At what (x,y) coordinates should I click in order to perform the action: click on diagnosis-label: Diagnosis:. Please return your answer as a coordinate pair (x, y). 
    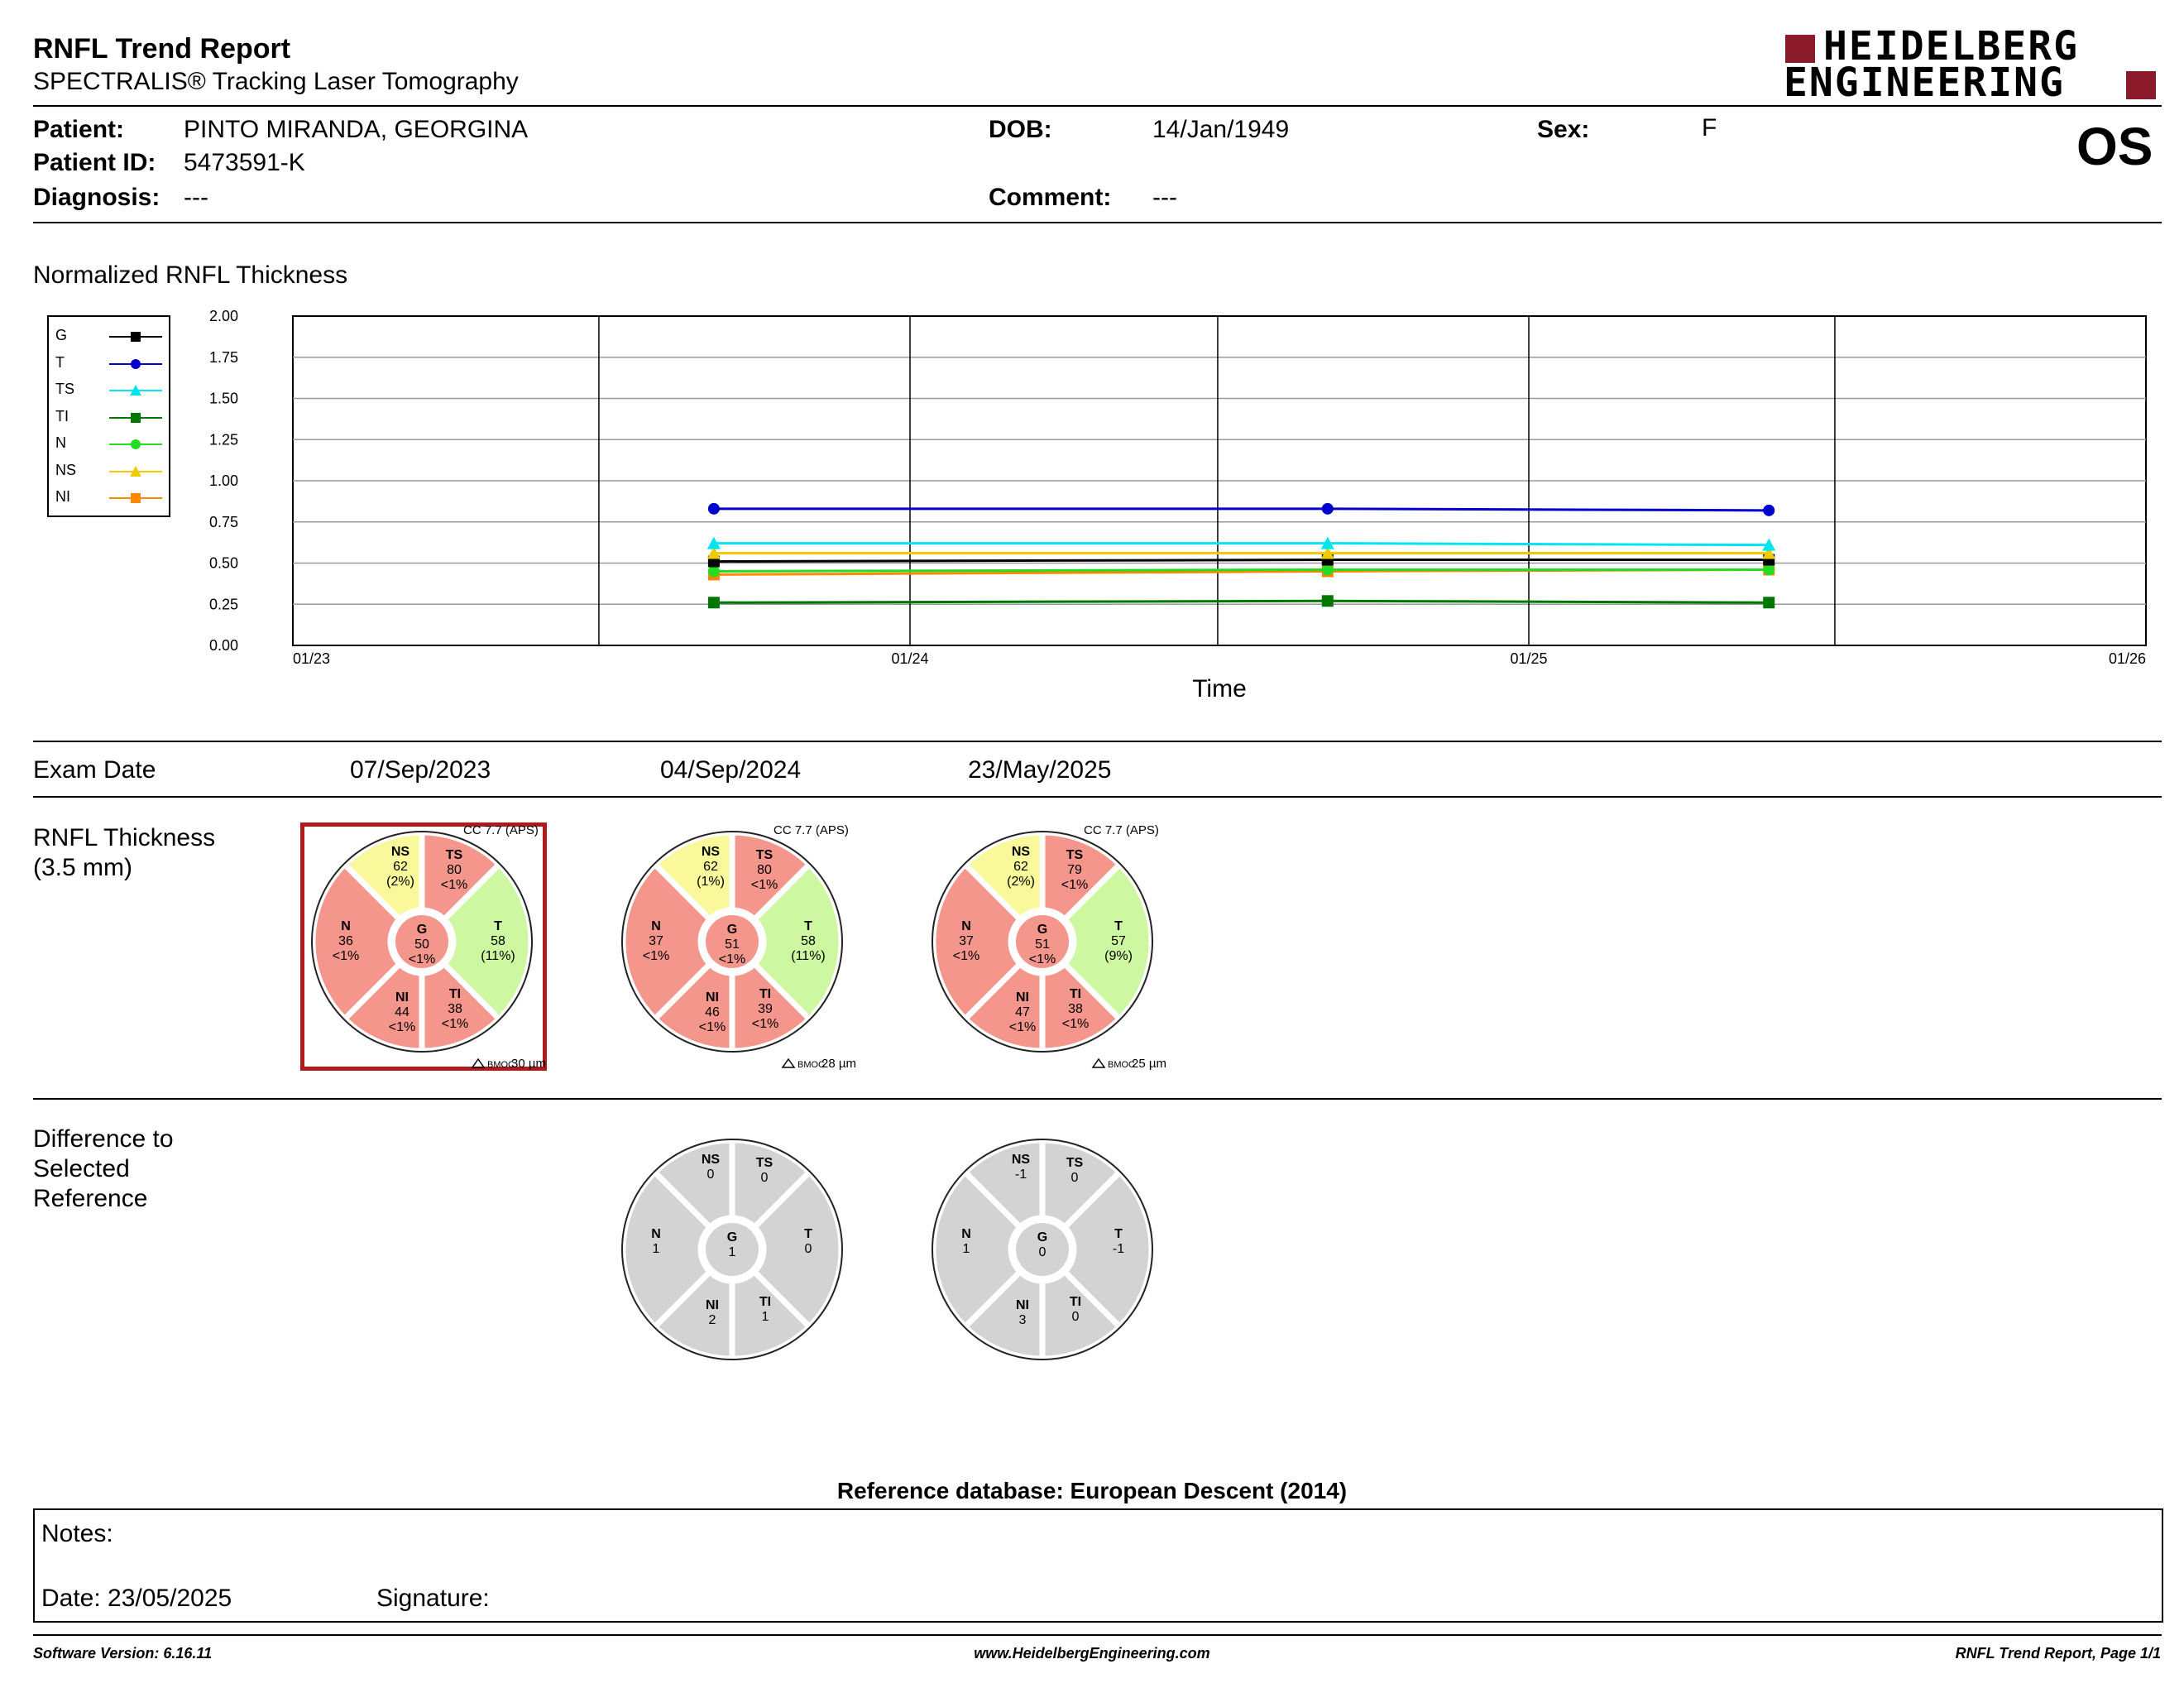
    Looking at the image, I should click on (96, 197).